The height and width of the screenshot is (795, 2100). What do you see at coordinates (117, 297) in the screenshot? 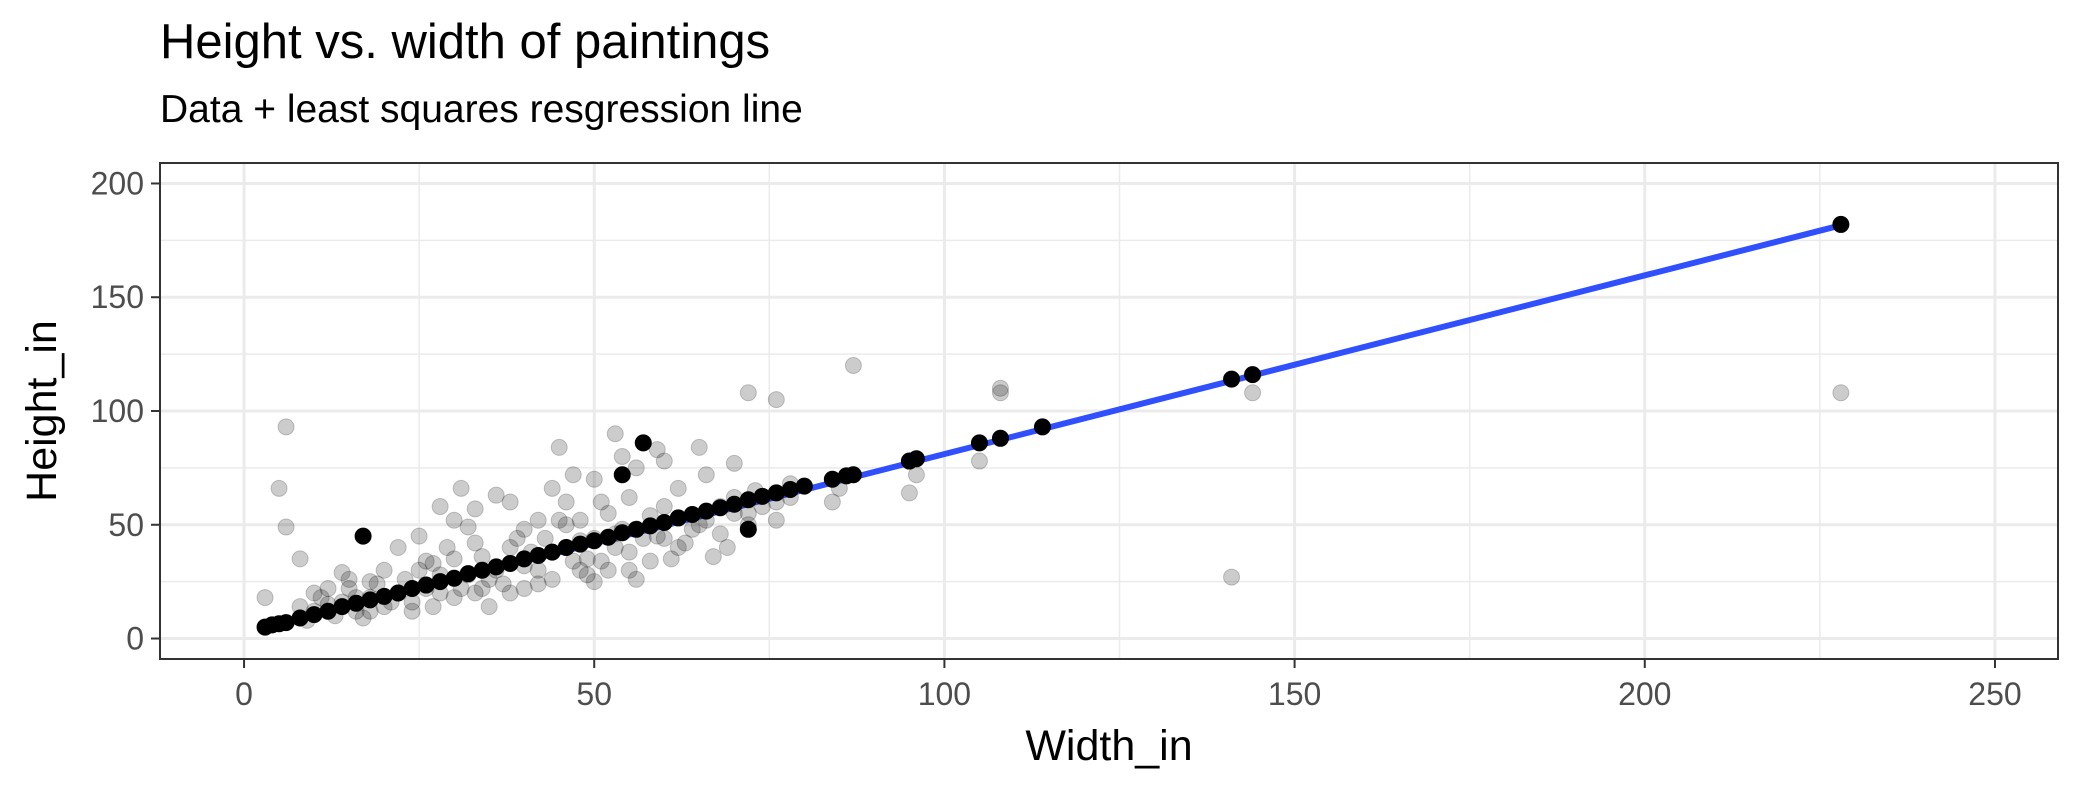
I see `y-tick-label: 150` at bounding box center [117, 297].